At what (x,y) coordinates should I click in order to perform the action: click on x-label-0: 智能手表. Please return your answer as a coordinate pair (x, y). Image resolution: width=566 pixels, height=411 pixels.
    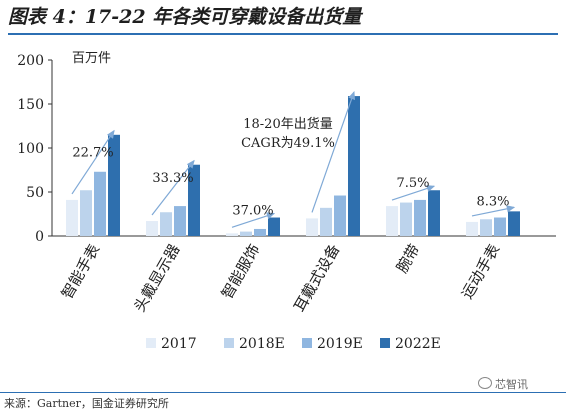
    Looking at the image, I should click on (81, 271).